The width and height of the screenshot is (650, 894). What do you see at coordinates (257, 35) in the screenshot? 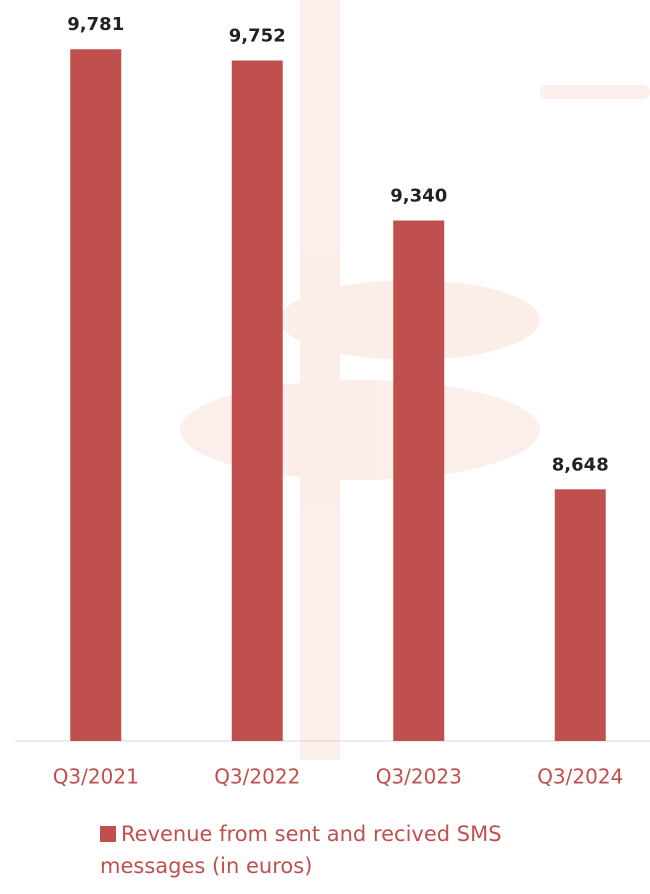
I see `value-label: 9,752` at bounding box center [257, 35].